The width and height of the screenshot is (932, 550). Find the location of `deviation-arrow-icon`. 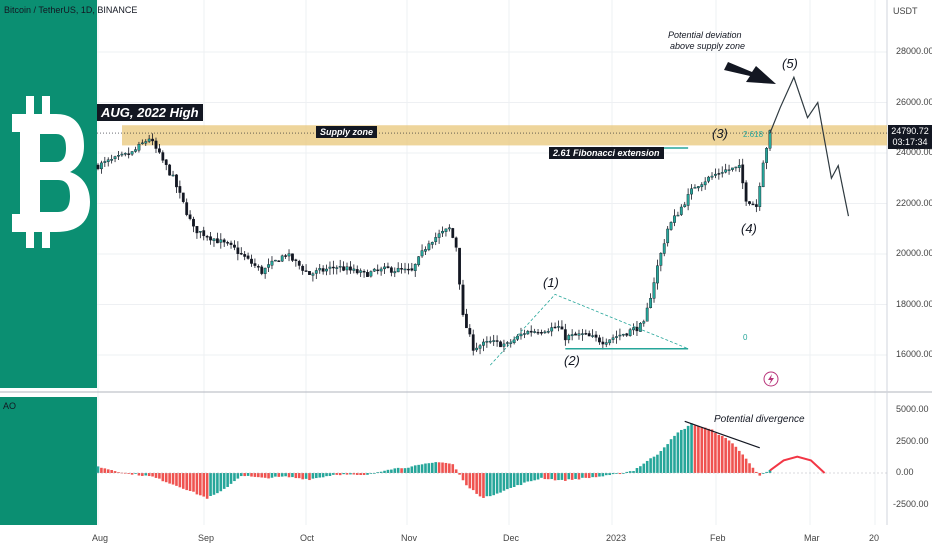

deviation-arrow-icon is located at coordinates (750, 73).